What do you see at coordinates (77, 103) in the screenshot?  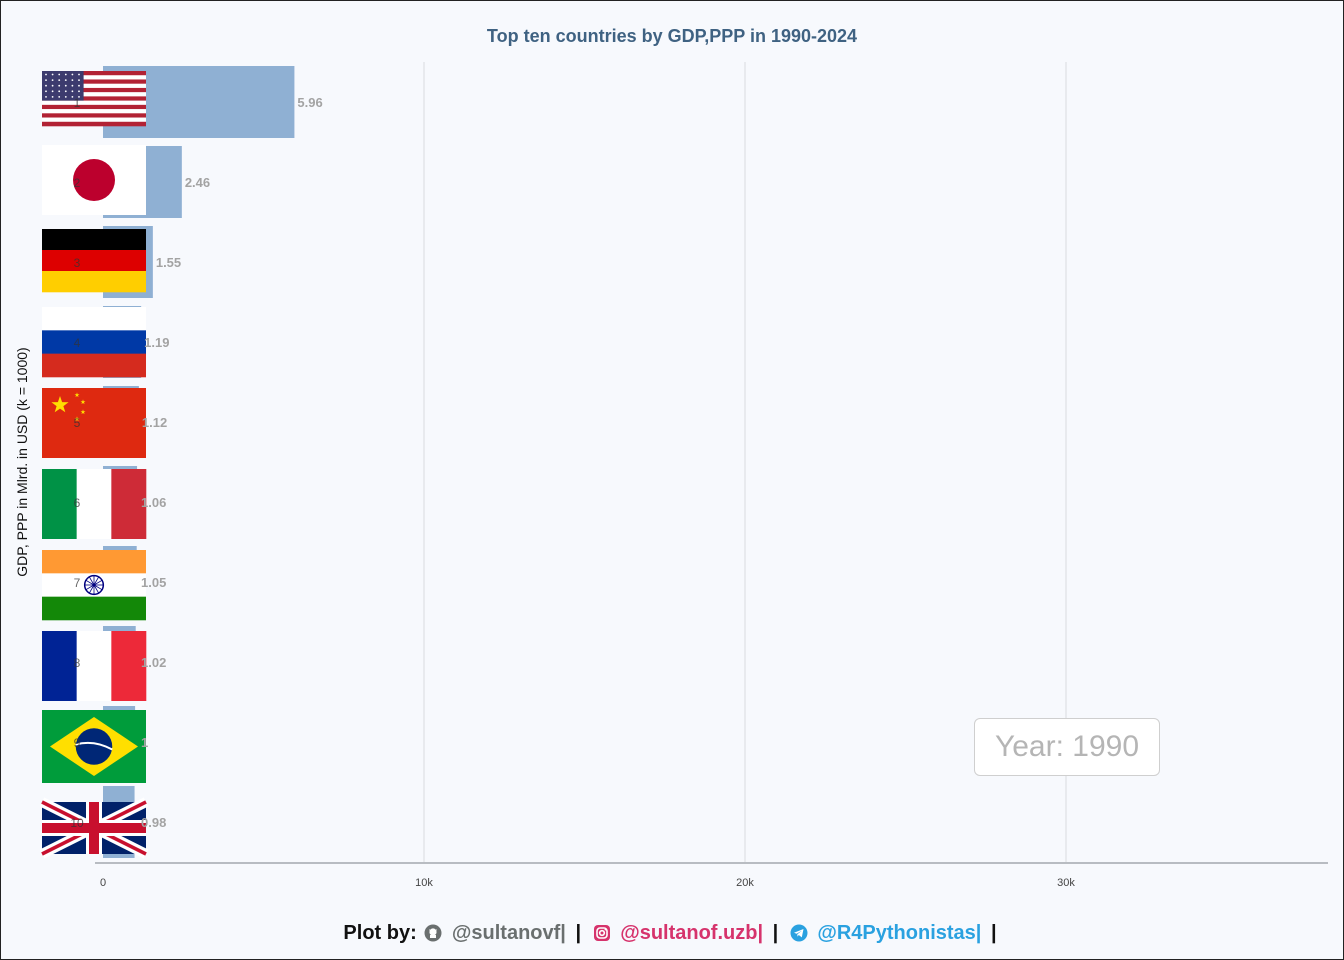 I see `rank-label: 1` at bounding box center [77, 103].